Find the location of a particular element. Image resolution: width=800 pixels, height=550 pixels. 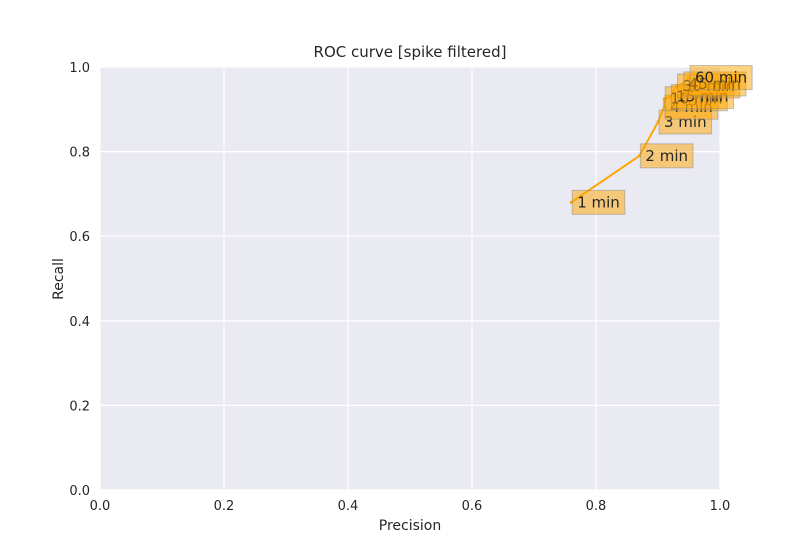

annotation-label: 2 min is located at coordinates (666, 156).